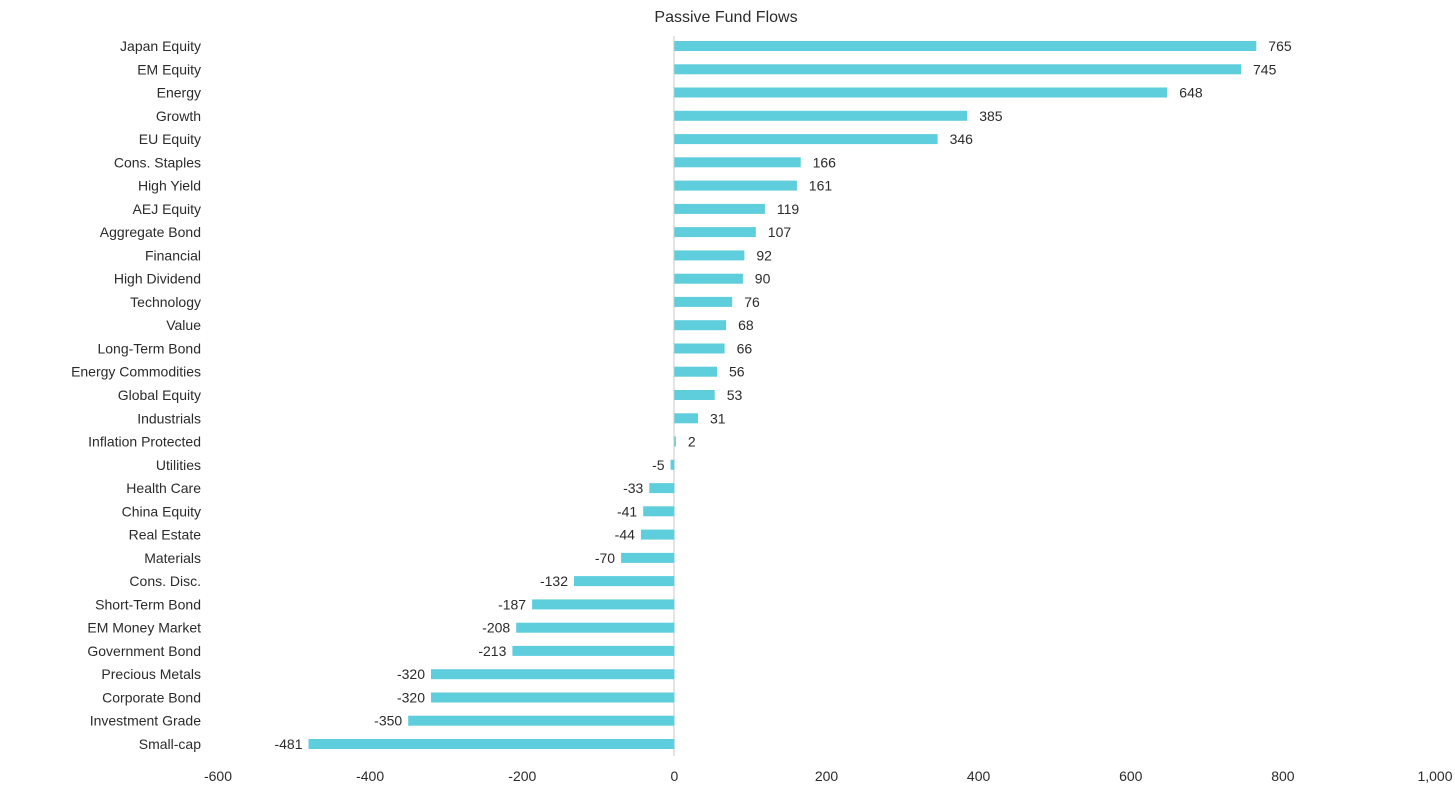 The width and height of the screenshot is (1455, 789). Describe the element at coordinates (745, 349) in the screenshot. I see `value-label: 66` at that location.